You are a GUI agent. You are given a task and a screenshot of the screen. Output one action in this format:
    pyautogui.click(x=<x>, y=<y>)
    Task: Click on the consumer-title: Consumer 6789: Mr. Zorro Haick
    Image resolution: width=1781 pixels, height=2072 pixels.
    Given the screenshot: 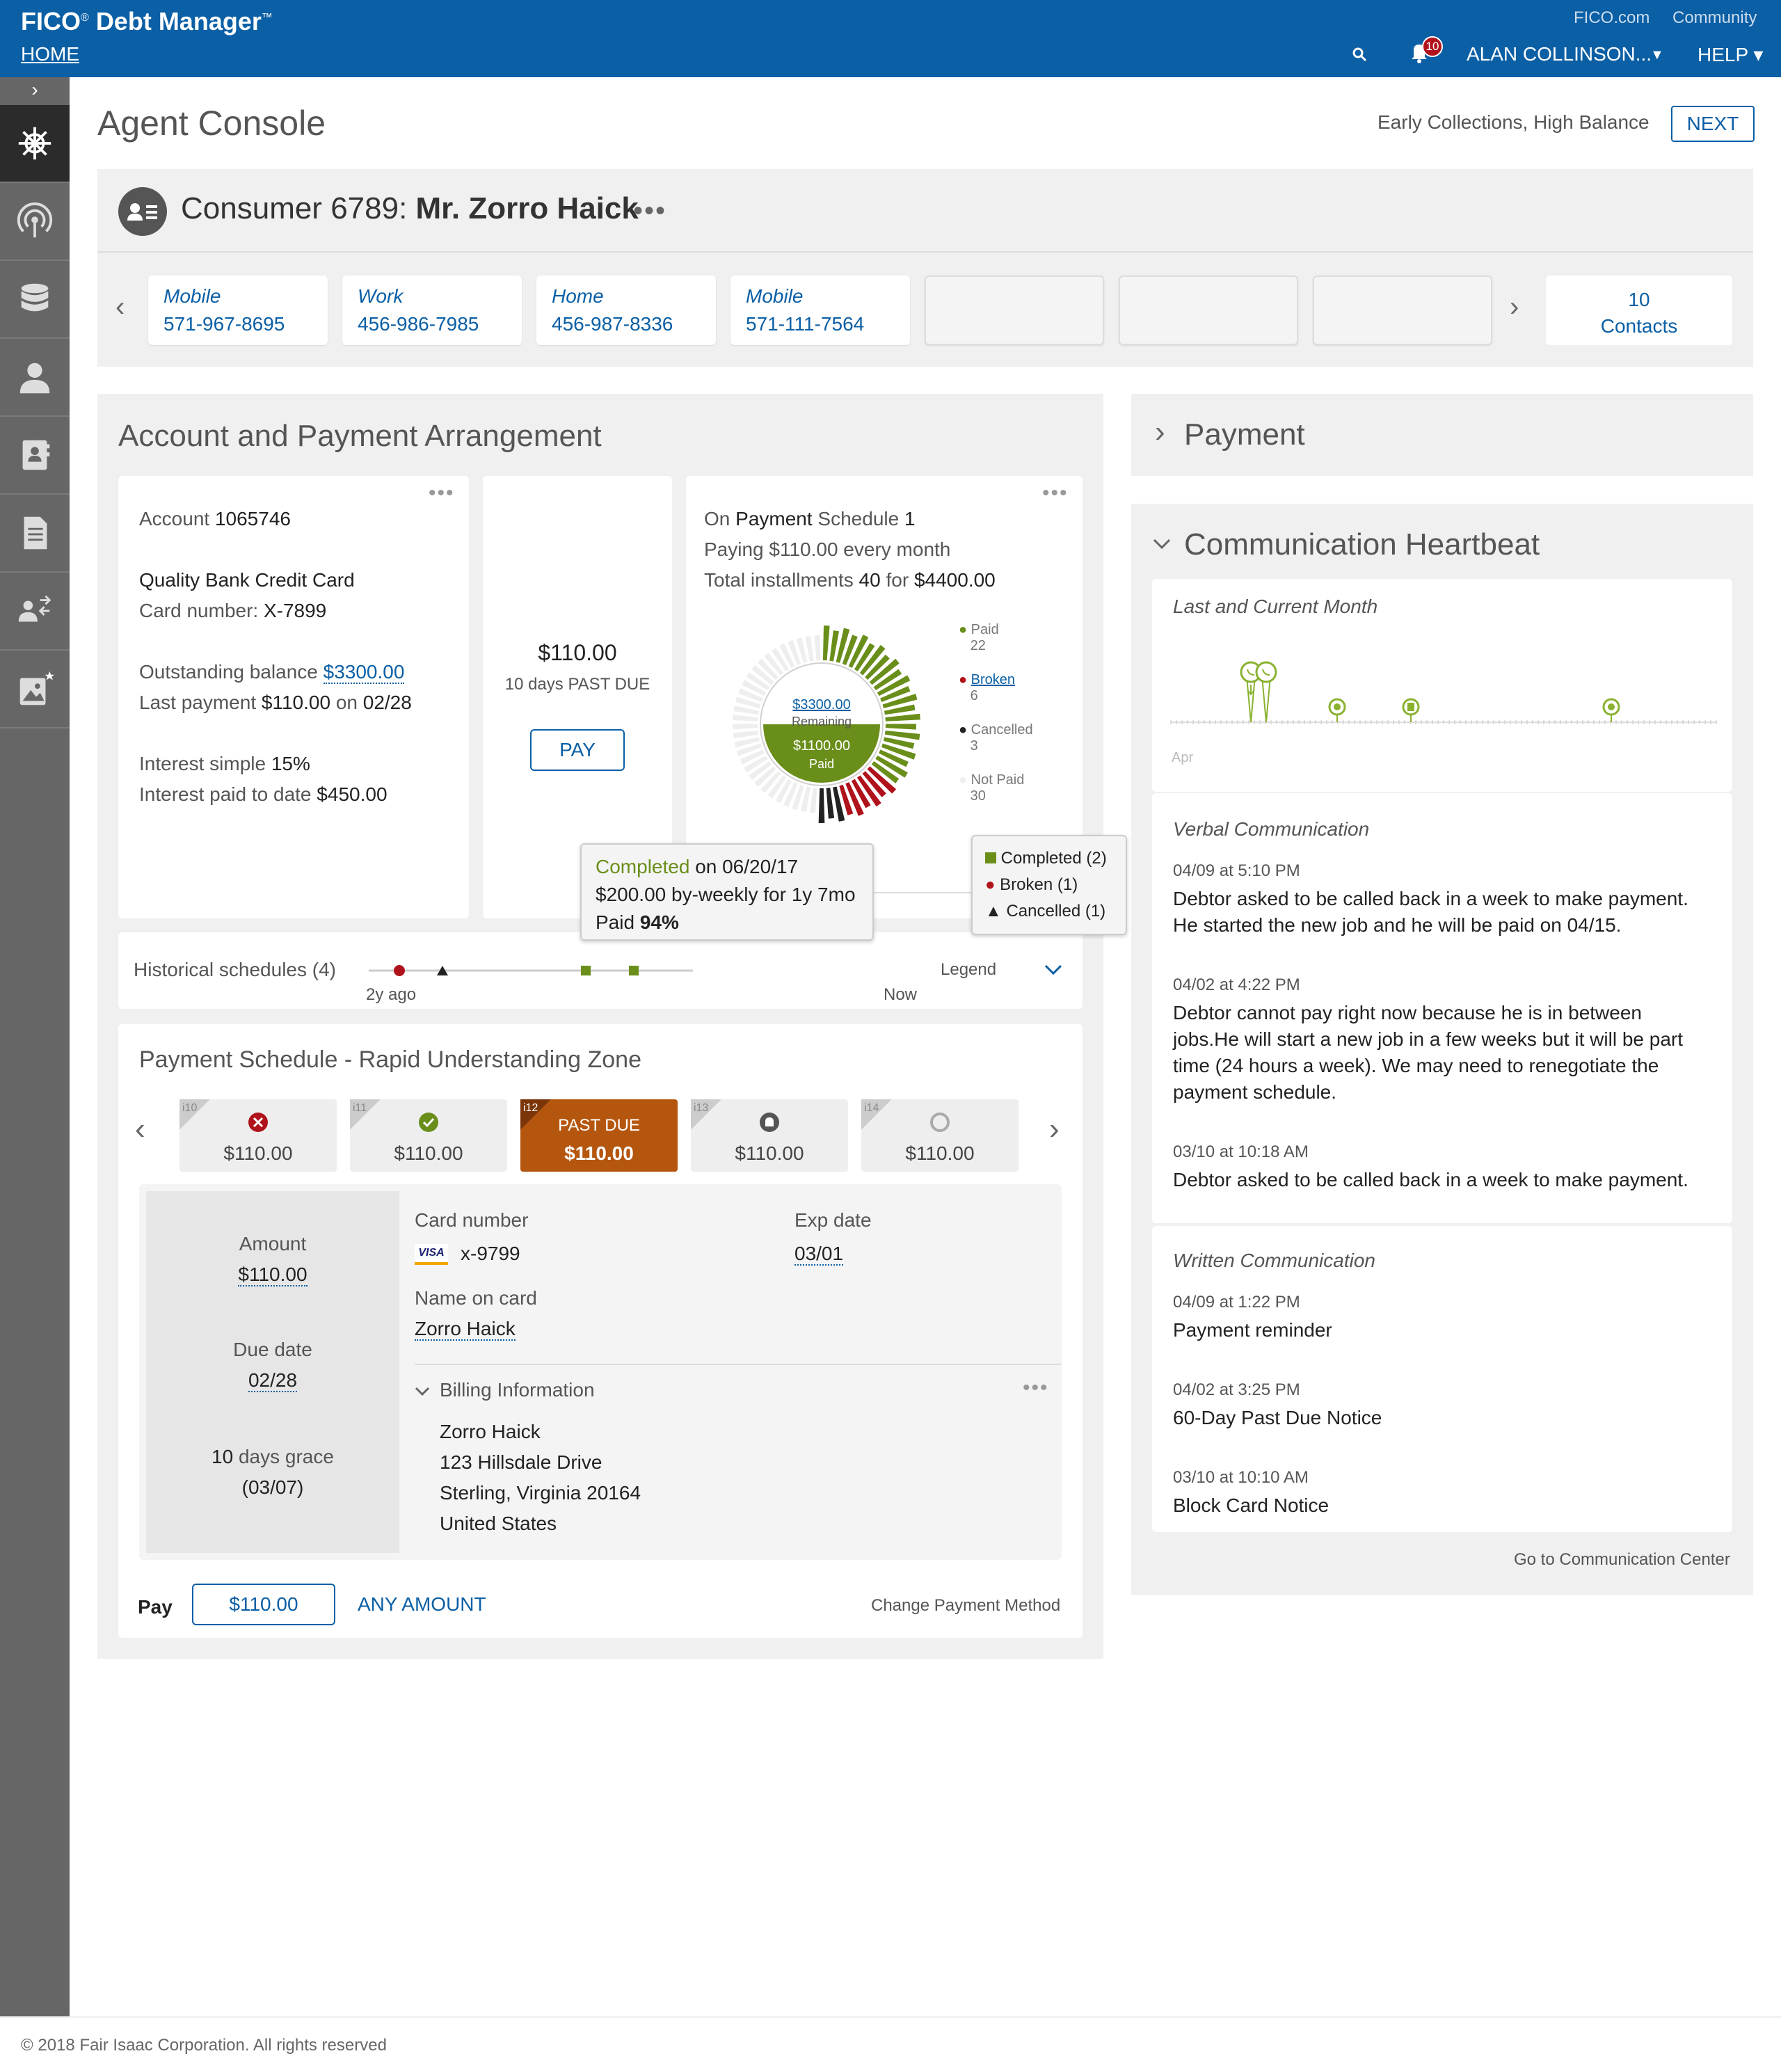 What is the action you would take?
    pyautogui.click(x=410, y=208)
    